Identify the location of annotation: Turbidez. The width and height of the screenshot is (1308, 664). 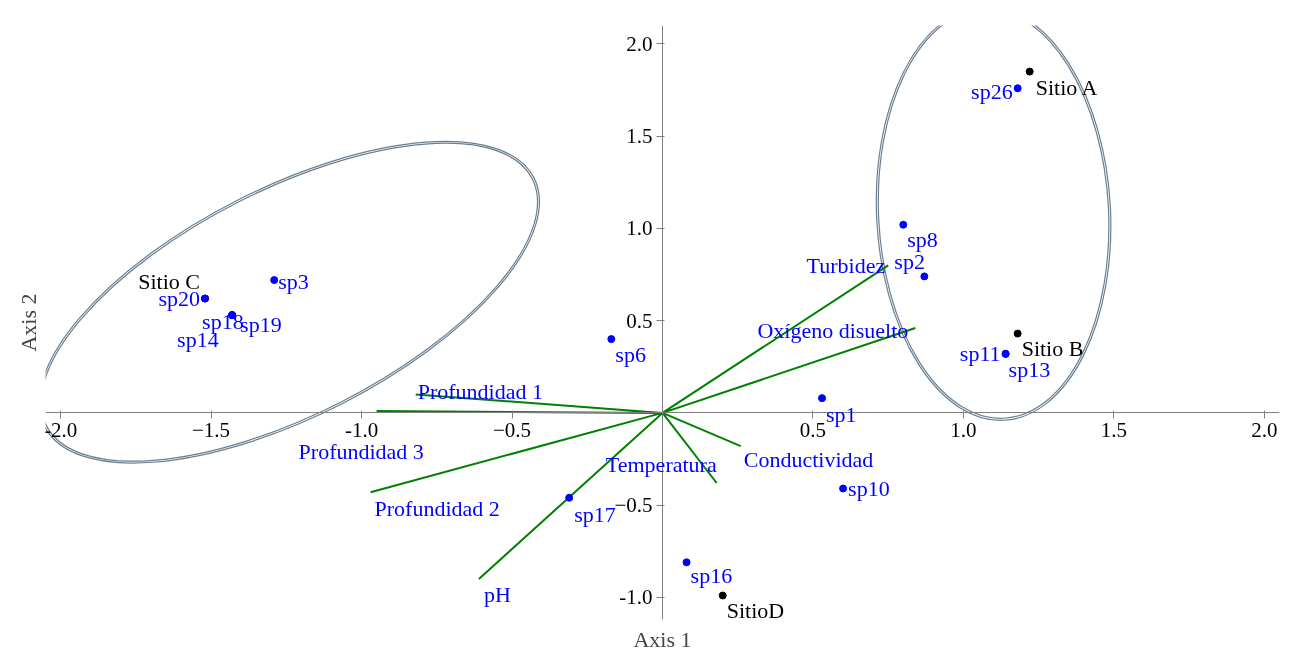
(846, 265).